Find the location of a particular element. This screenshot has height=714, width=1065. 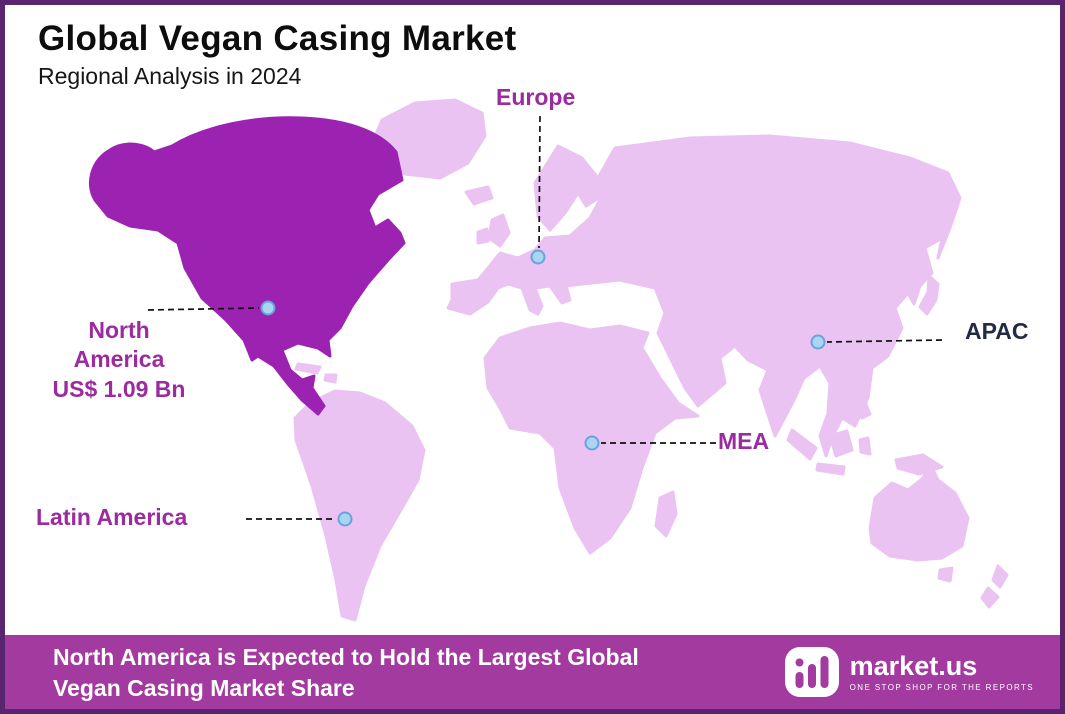

marketus-logo-icon is located at coordinates (811, 672).